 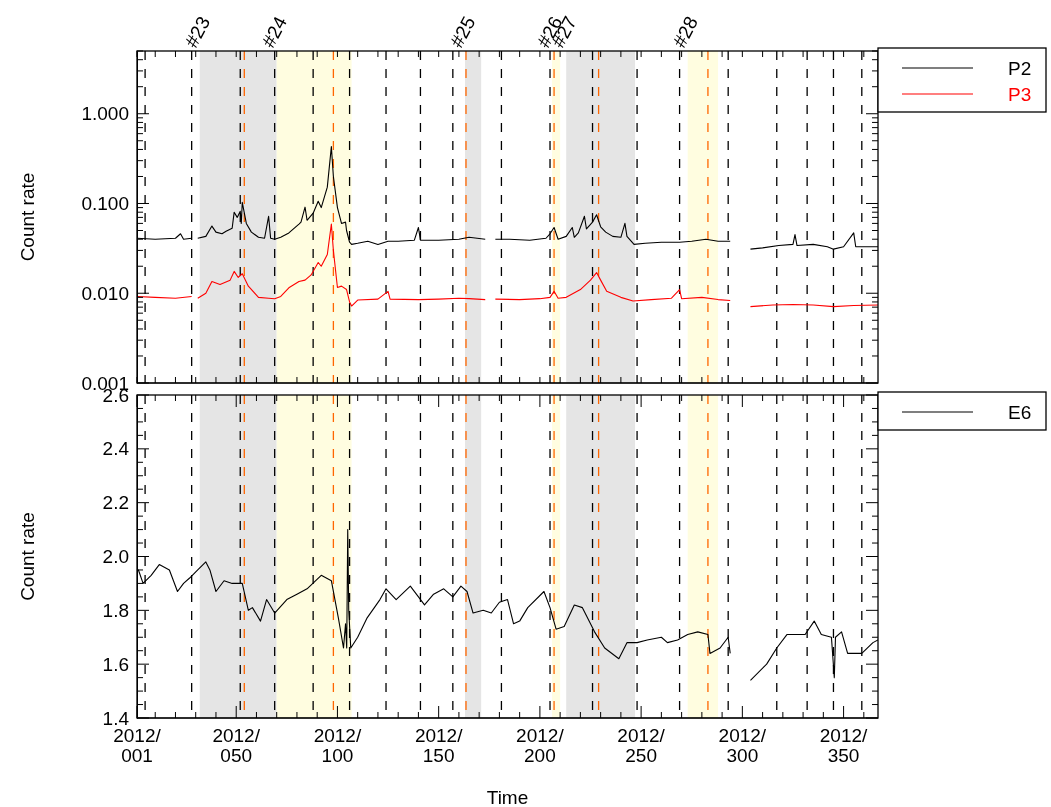 I want to click on band-label: #23, so click(x=197, y=32).